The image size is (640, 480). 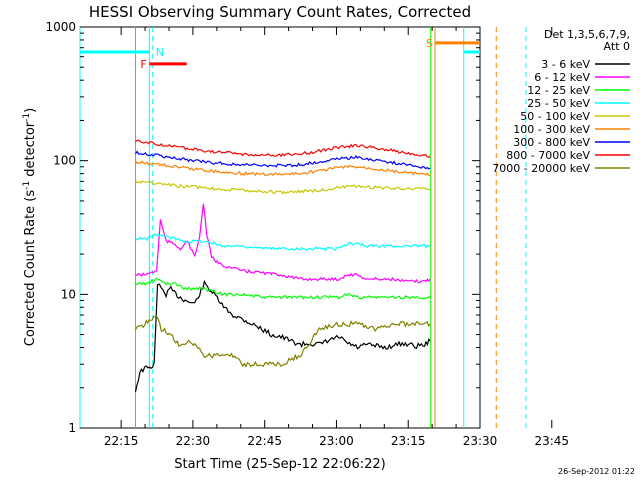 I want to click on x-tick-label-1: 22:30, so click(x=193, y=441).